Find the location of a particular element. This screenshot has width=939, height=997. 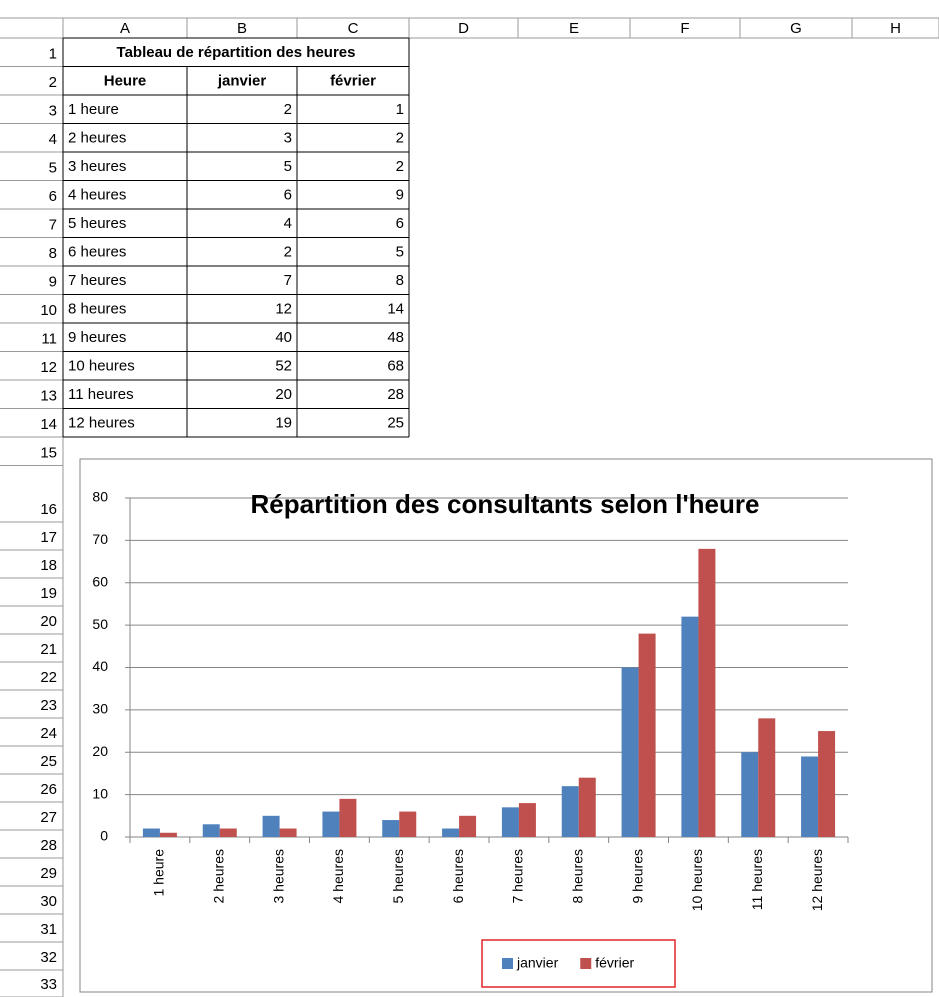

row-header: 12 is located at coordinates (48, 367).